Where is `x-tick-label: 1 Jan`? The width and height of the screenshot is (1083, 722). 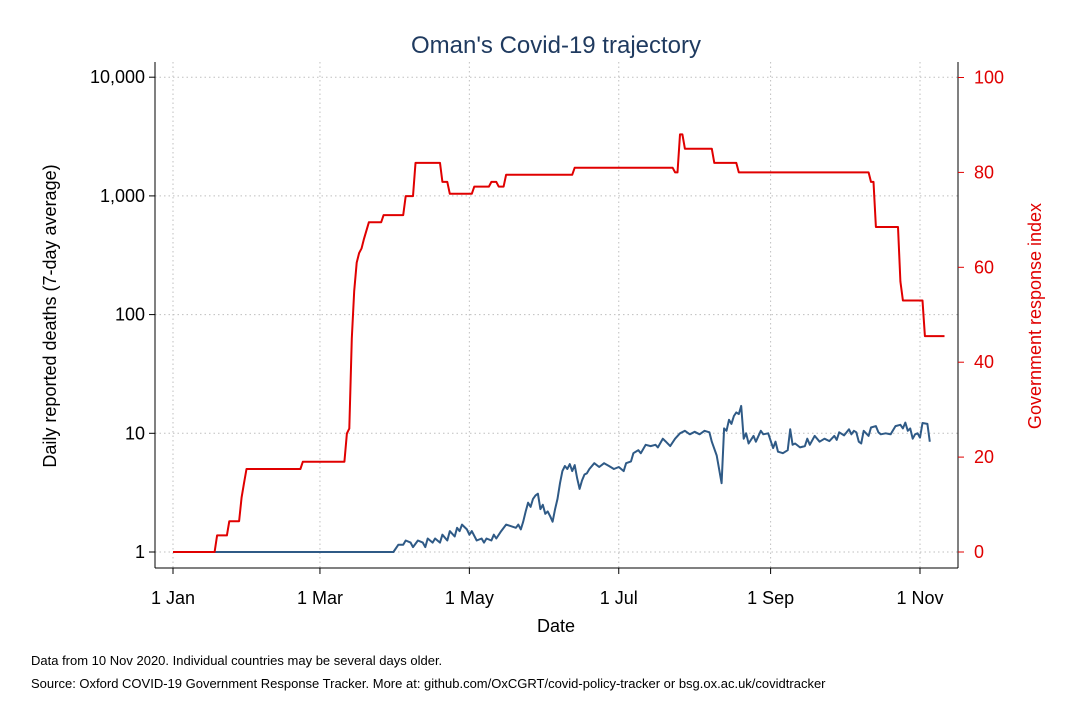 x-tick-label: 1 Jan is located at coordinates (173, 598).